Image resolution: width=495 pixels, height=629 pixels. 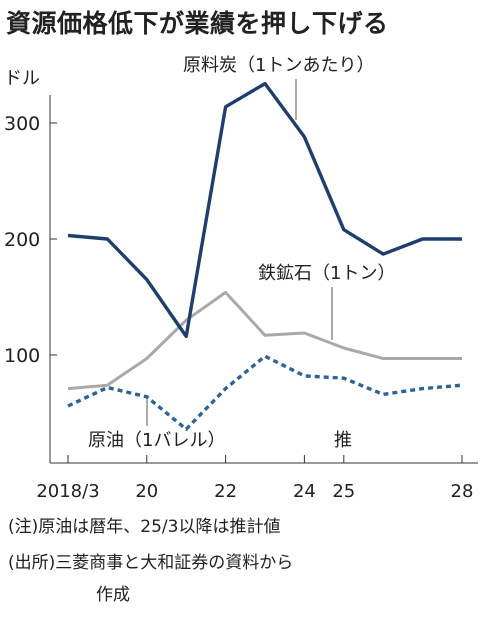 What do you see at coordinates (343, 440) in the screenshot?
I see `estimate-label: 推` at bounding box center [343, 440].